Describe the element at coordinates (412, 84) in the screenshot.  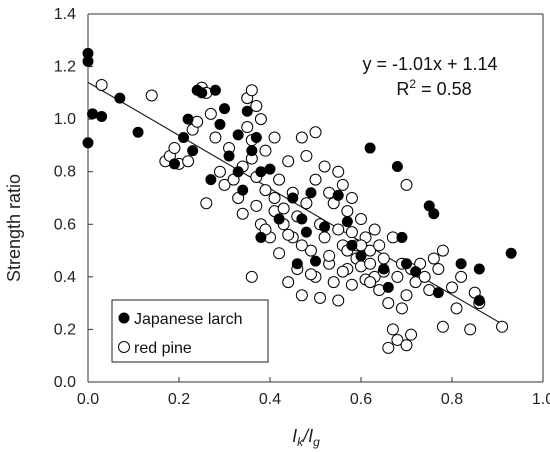
I see `r-squared-exponent: 2` at that location.